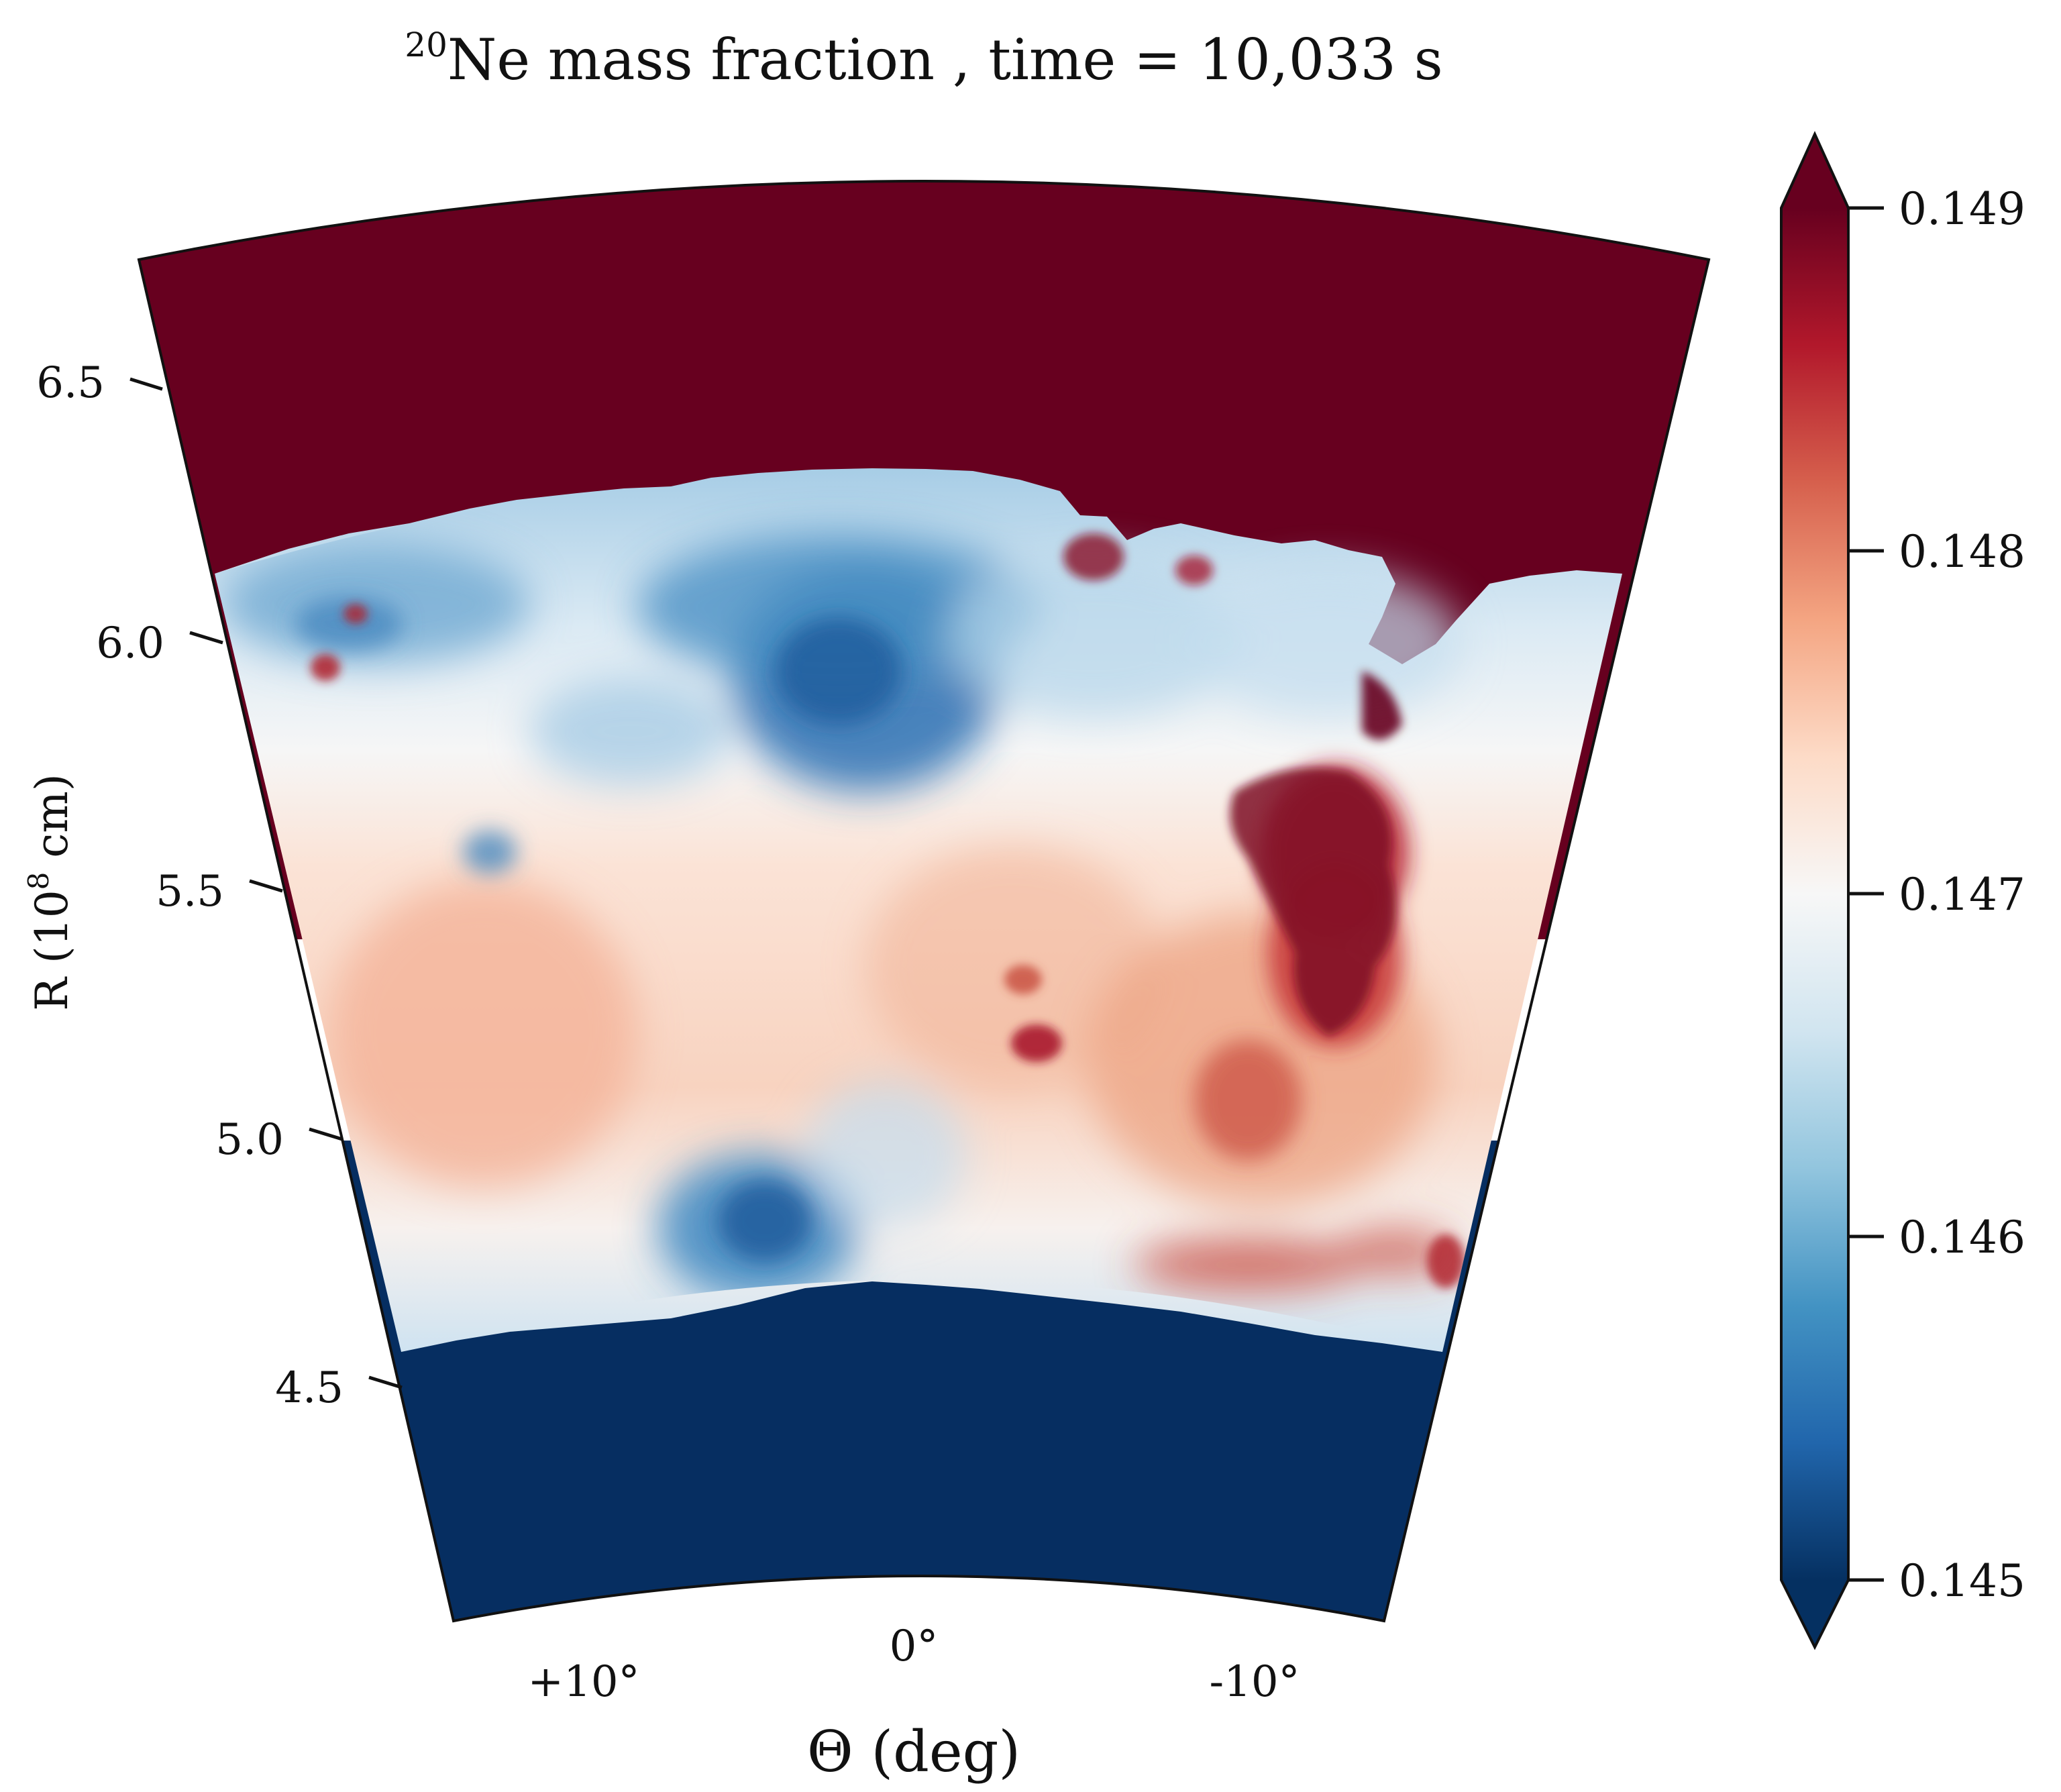 This screenshot has height=1792, width=2061. Describe the element at coordinates (250, 1140) in the screenshot. I see `y-tick-label-5-0: 5.0` at that location.